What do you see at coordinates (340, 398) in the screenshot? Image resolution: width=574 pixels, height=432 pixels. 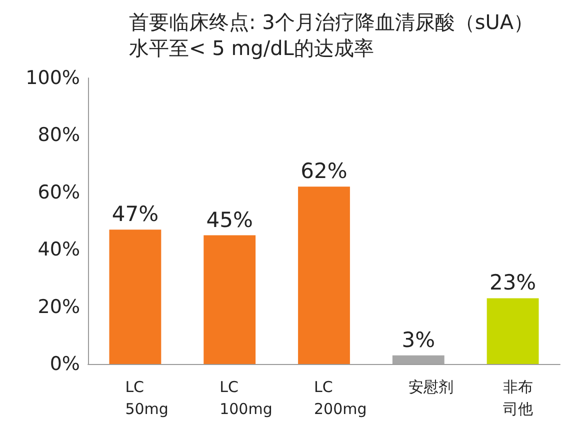 I see `x-tick-label: LC 200mg` at bounding box center [340, 398].